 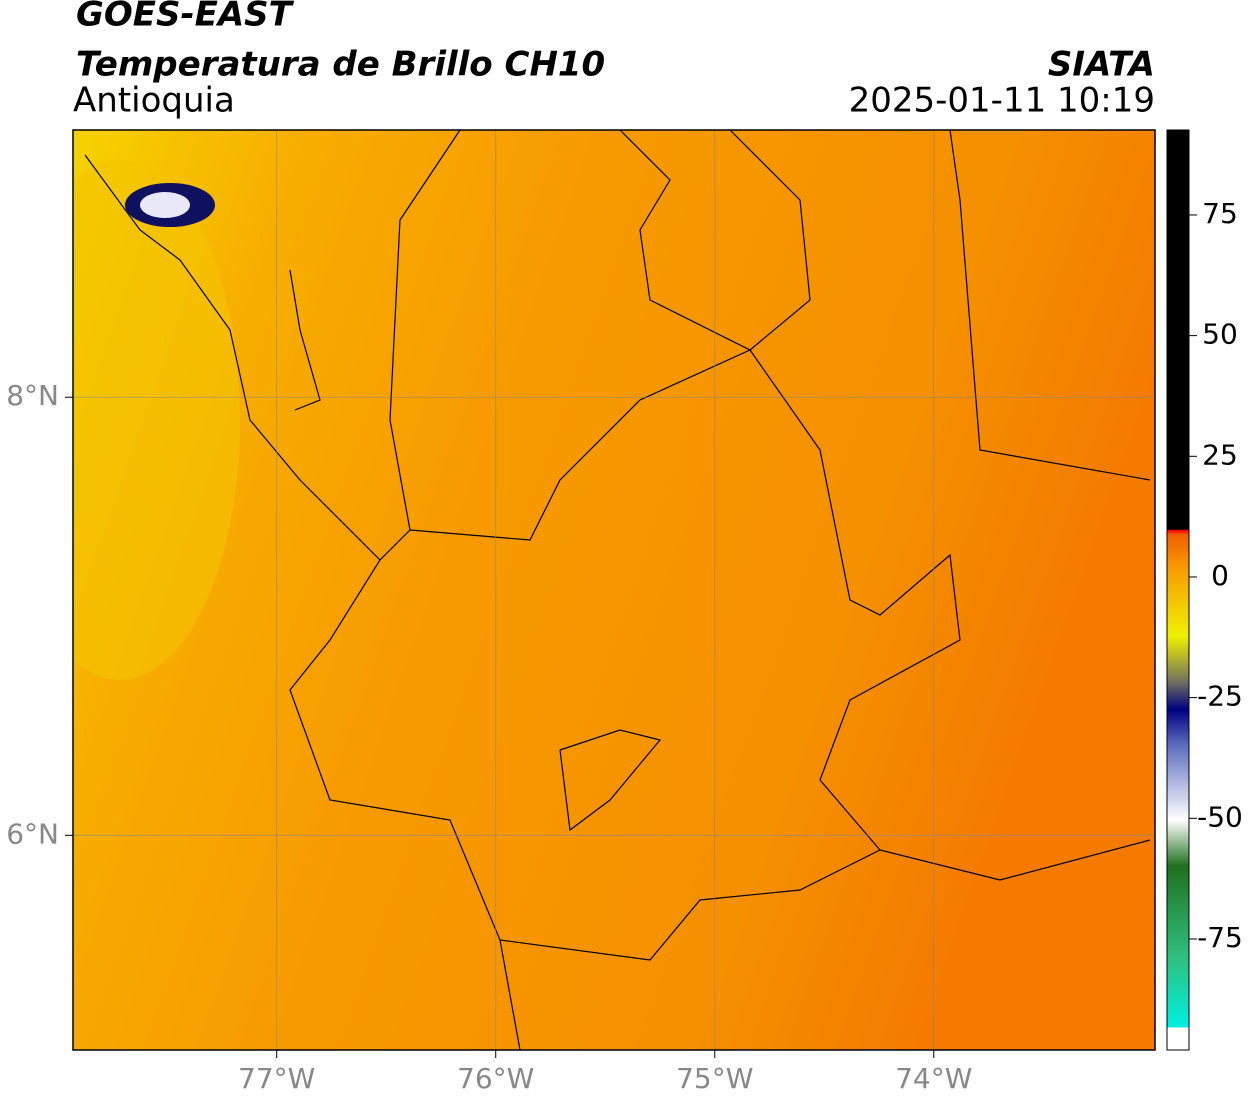 What do you see at coordinates (154, 101) in the screenshot?
I see `region: Antioquia` at bounding box center [154, 101].